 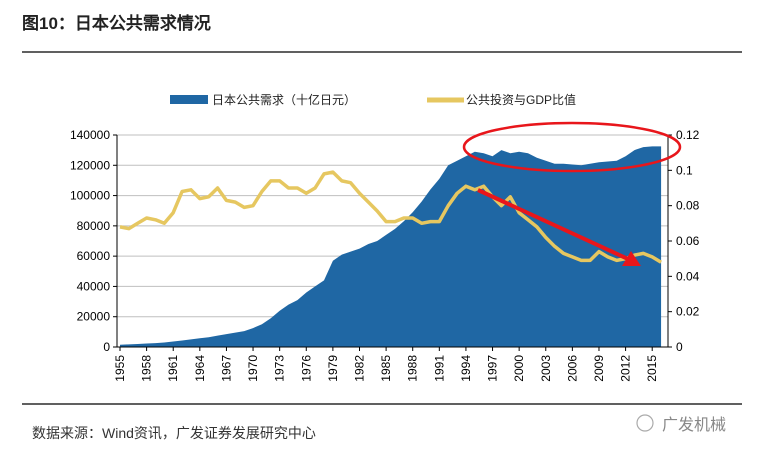 What do you see at coordinates (90, 196) in the screenshot?
I see `left-tick-label: 100000` at bounding box center [90, 196].